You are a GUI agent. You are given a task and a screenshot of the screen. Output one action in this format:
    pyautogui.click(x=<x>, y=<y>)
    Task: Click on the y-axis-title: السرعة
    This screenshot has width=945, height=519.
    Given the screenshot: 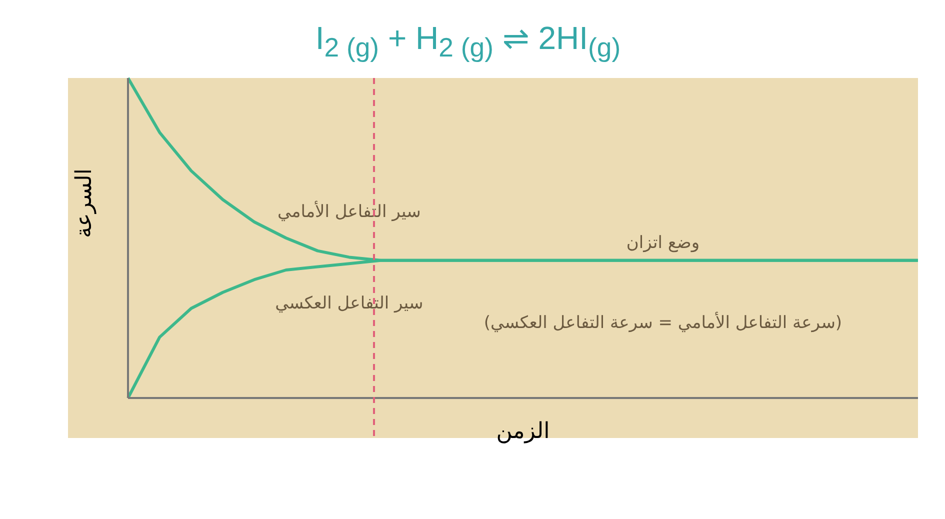 What is the action you would take?
    pyautogui.click(x=84, y=203)
    